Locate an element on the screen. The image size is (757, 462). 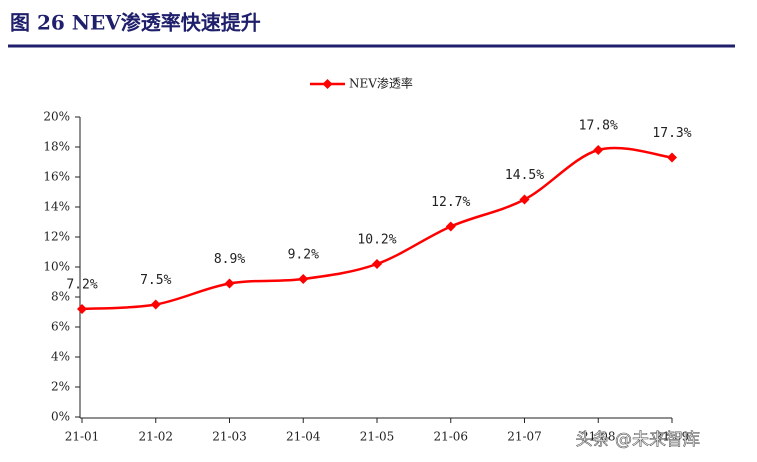
y-tick-label: 10% is located at coordinates (56, 267).